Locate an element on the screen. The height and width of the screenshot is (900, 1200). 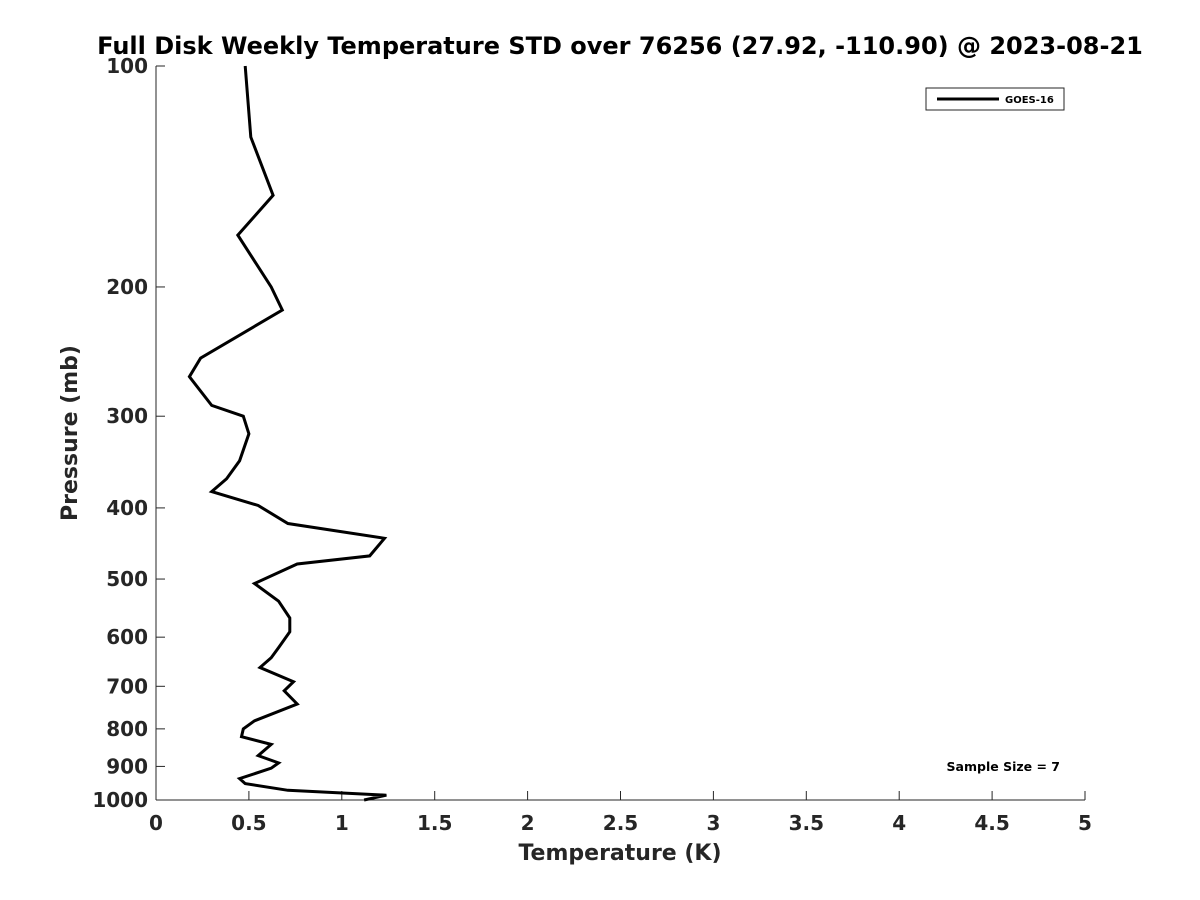
x-tick-label: 4 is located at coordinates (899, 823).